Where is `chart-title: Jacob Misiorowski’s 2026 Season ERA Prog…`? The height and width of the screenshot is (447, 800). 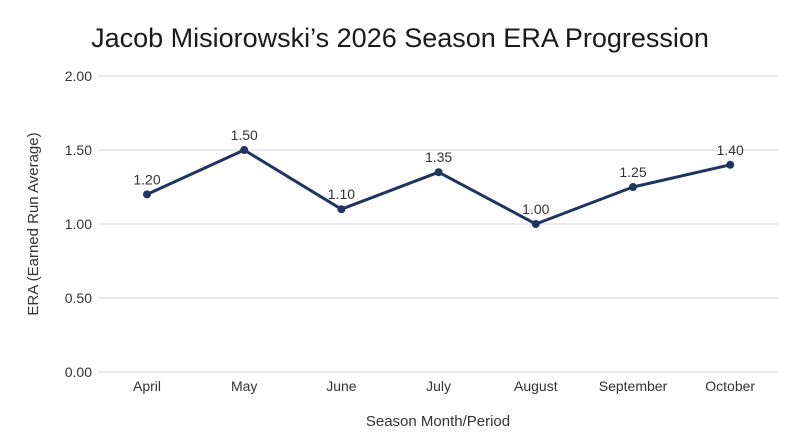 chart-title: Jacob Misiorowski’s 2026 Season ERA Prog… is located at coordinates (400, 38).